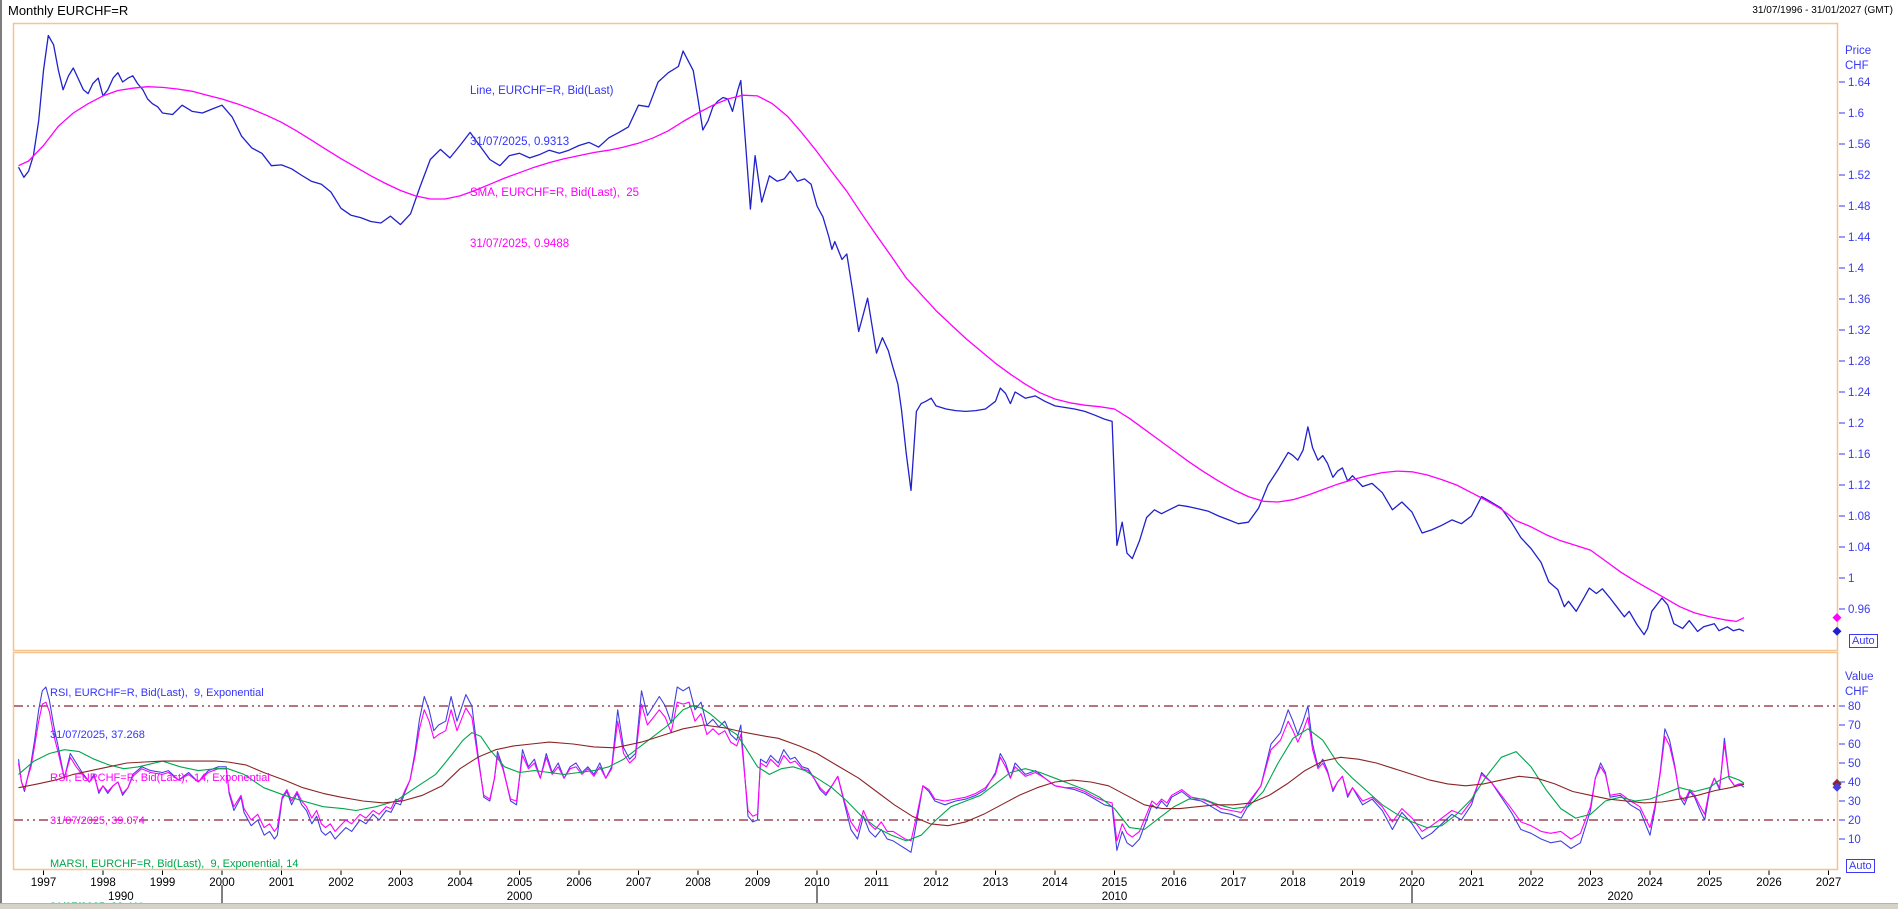  What do you see at coordinates (97, 821) in the screenshot?
I see `legend-value-rsi14: 31/07/2025, 39.074` at bounding box center [97, 821].